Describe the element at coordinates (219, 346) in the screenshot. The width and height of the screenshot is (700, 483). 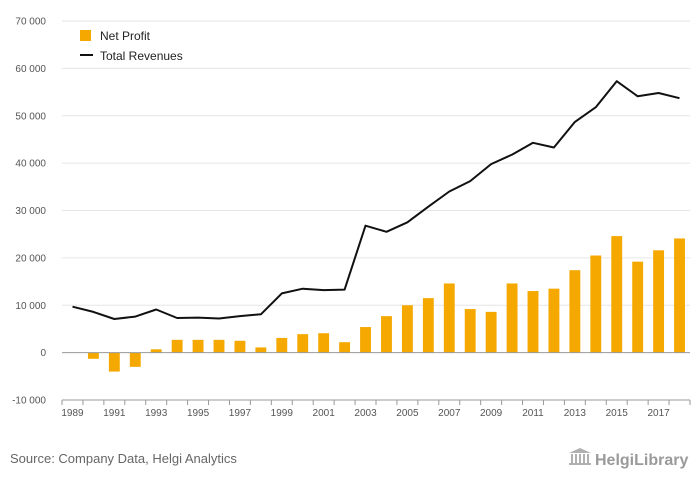
I see `bar-net-profit-1996` at that location.